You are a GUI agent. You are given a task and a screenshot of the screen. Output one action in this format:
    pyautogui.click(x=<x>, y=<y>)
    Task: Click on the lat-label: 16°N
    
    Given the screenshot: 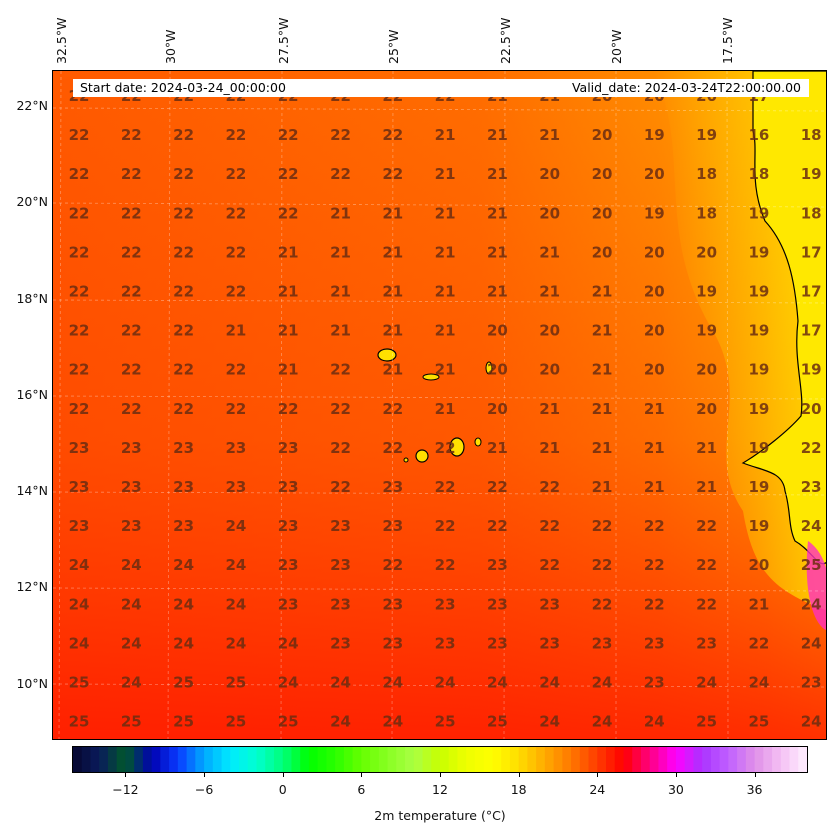 What is the action you would take?
    pyautogui.click(x=32, y=394)
    